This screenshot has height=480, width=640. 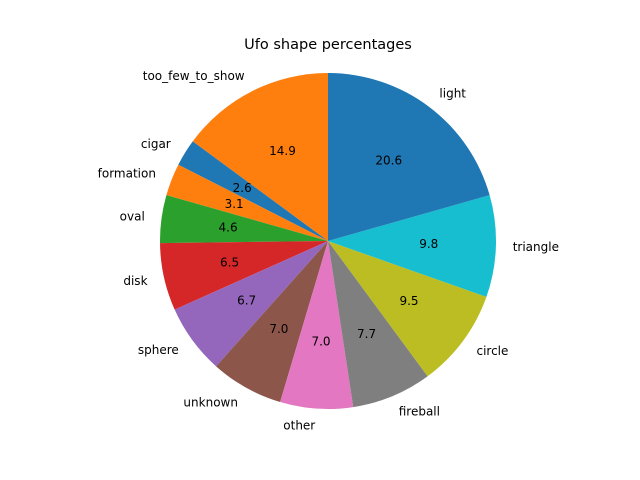 What do you see at coordinates (156, 144) in the screenshot?
I see `slice-label-cigar: cigar` at bounding box center [156, 144].